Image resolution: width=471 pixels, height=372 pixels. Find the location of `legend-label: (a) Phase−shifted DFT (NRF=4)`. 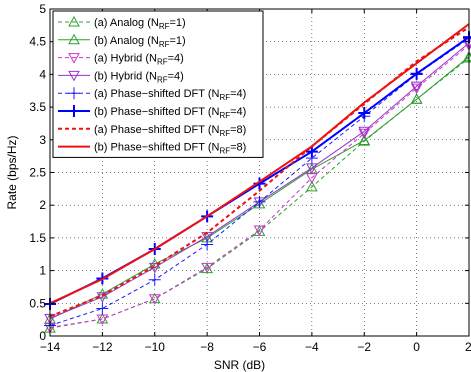

legend-label: (a) Phase−shifted DFT (NRF=4) is located at coordinates (170, 95).